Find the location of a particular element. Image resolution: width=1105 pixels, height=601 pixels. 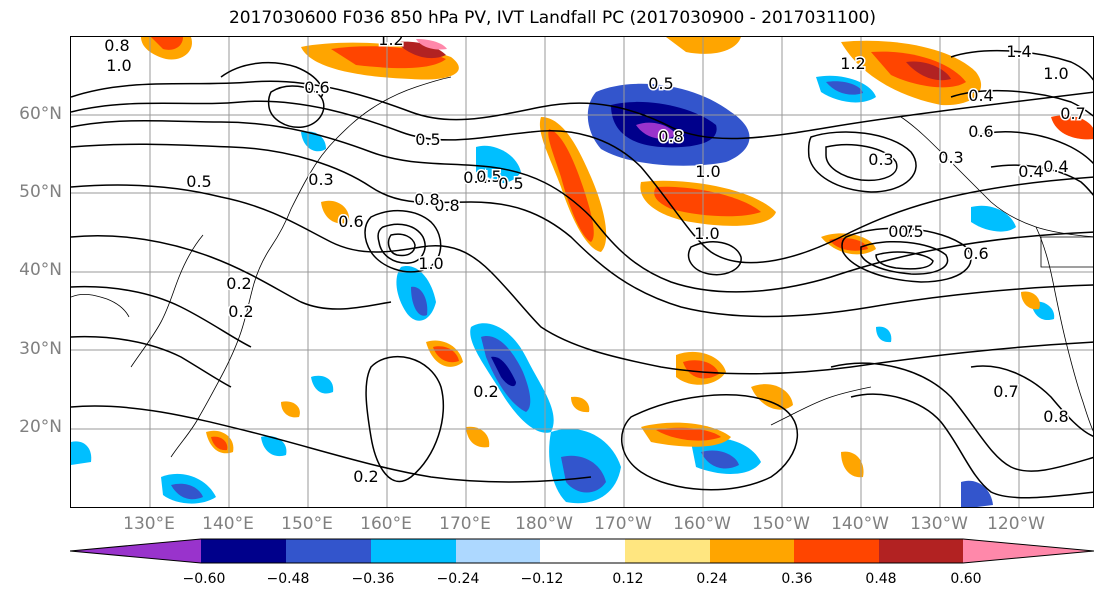

colorbar-tick-label: 0.12 is located at coordinates (628, 579).